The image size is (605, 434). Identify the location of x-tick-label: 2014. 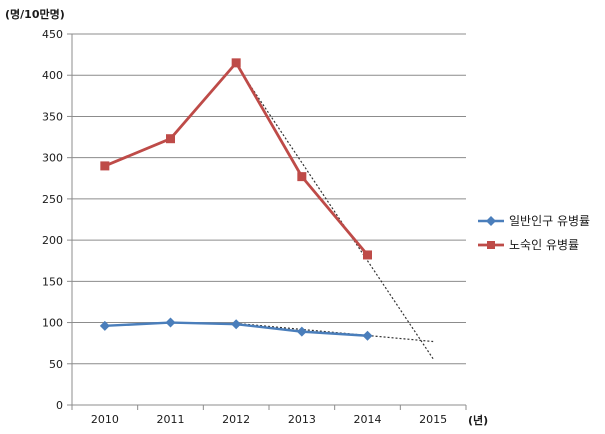
(368, 419).